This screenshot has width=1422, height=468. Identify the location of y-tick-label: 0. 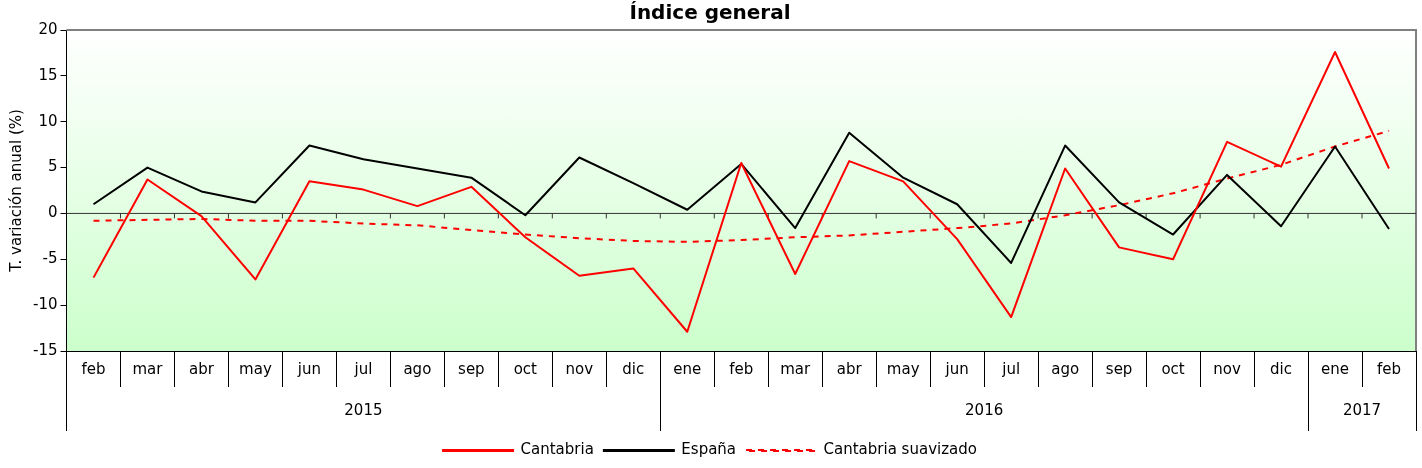
(52, 212).